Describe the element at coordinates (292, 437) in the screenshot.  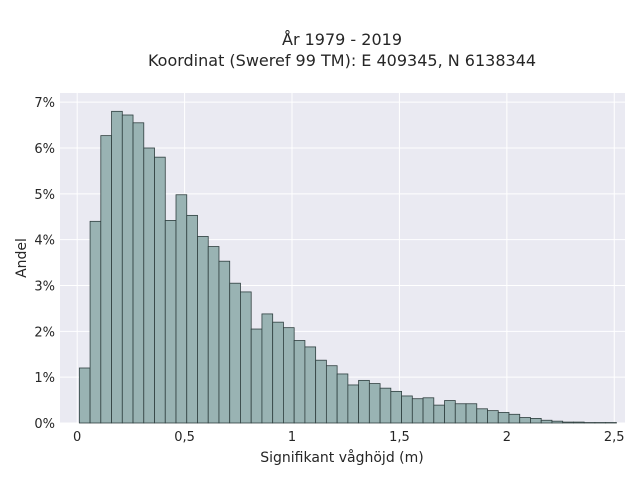
I see `x-tick-label: 1` at that location.